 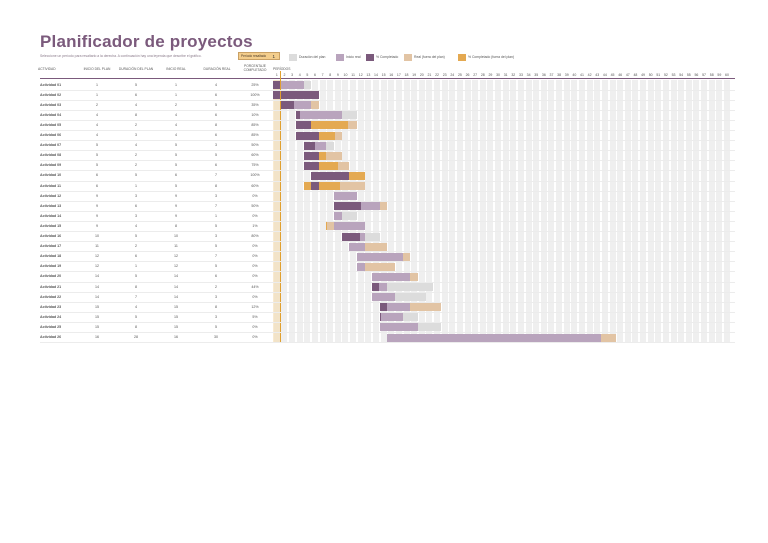 I want to click on period-number: 39, so click(x=566, y=75).